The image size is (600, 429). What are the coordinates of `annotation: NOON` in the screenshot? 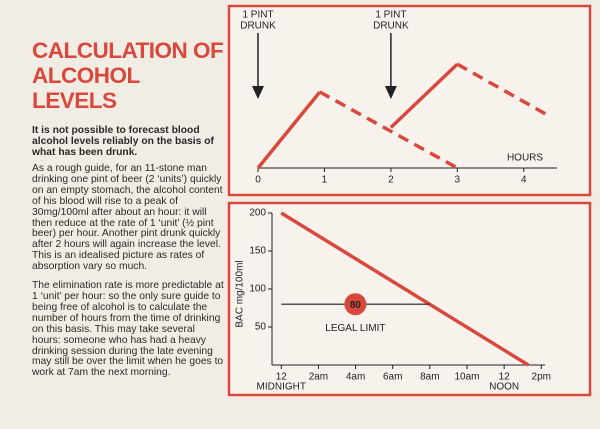 It's located at (504, 387).